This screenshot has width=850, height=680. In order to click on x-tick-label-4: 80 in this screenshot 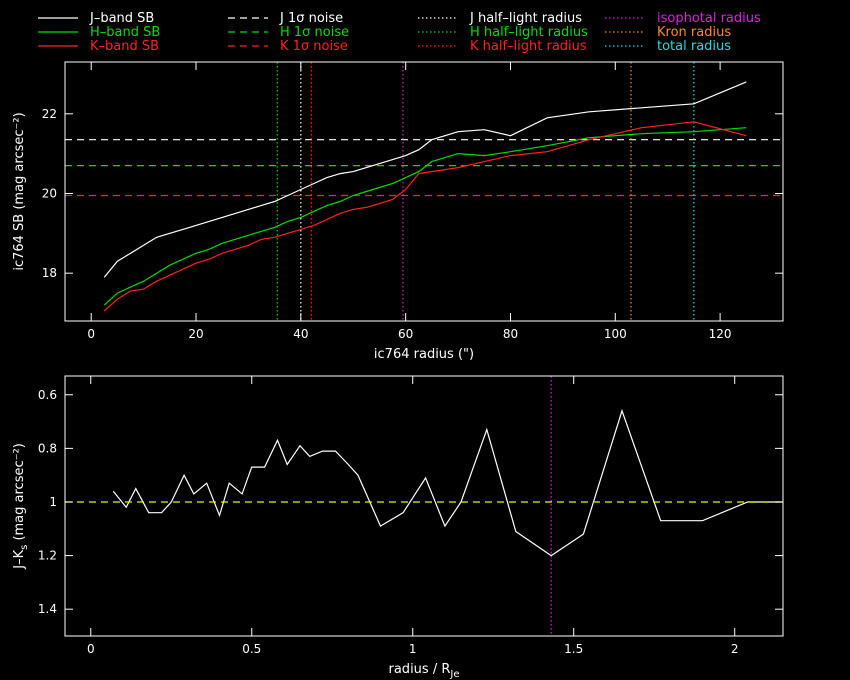, I will do `click(510, 334)`.